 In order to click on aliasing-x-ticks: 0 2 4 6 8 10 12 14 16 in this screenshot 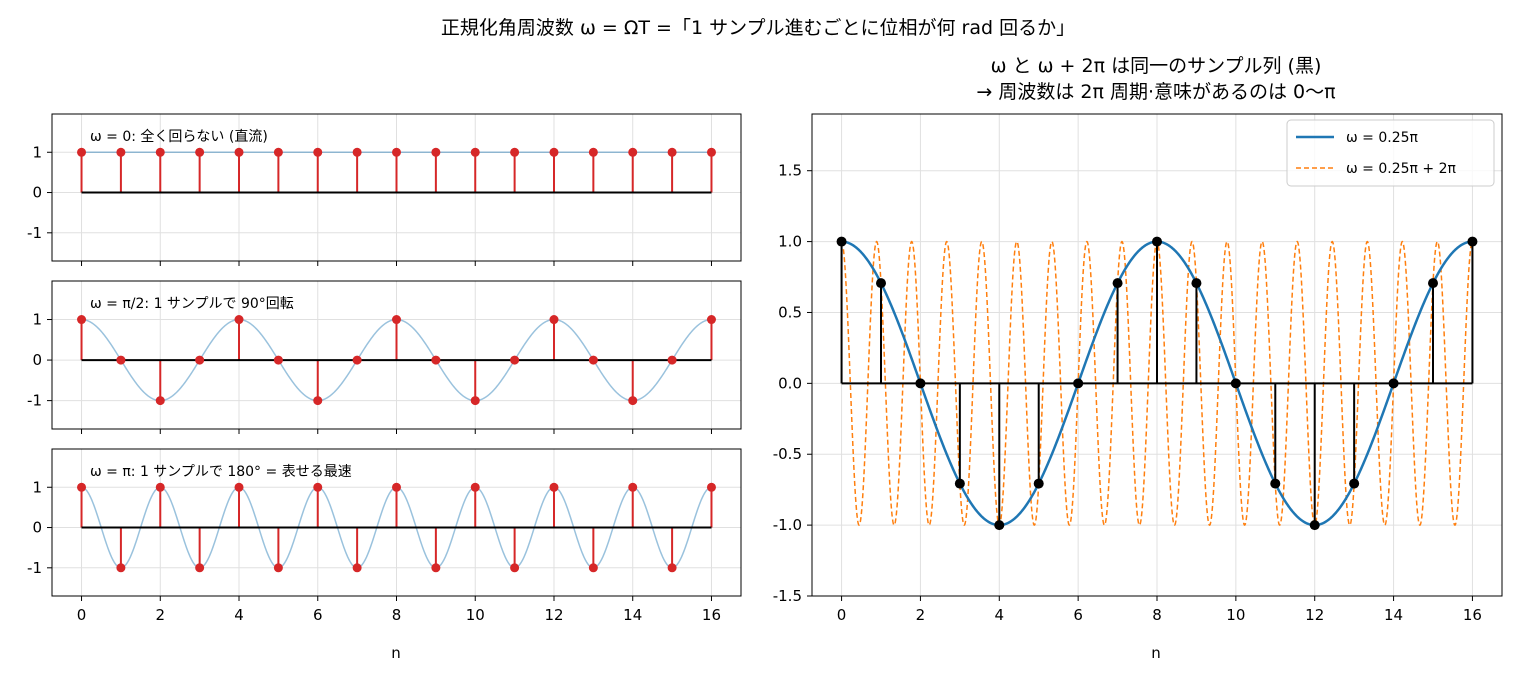, I will do `click(1159, 610)`.